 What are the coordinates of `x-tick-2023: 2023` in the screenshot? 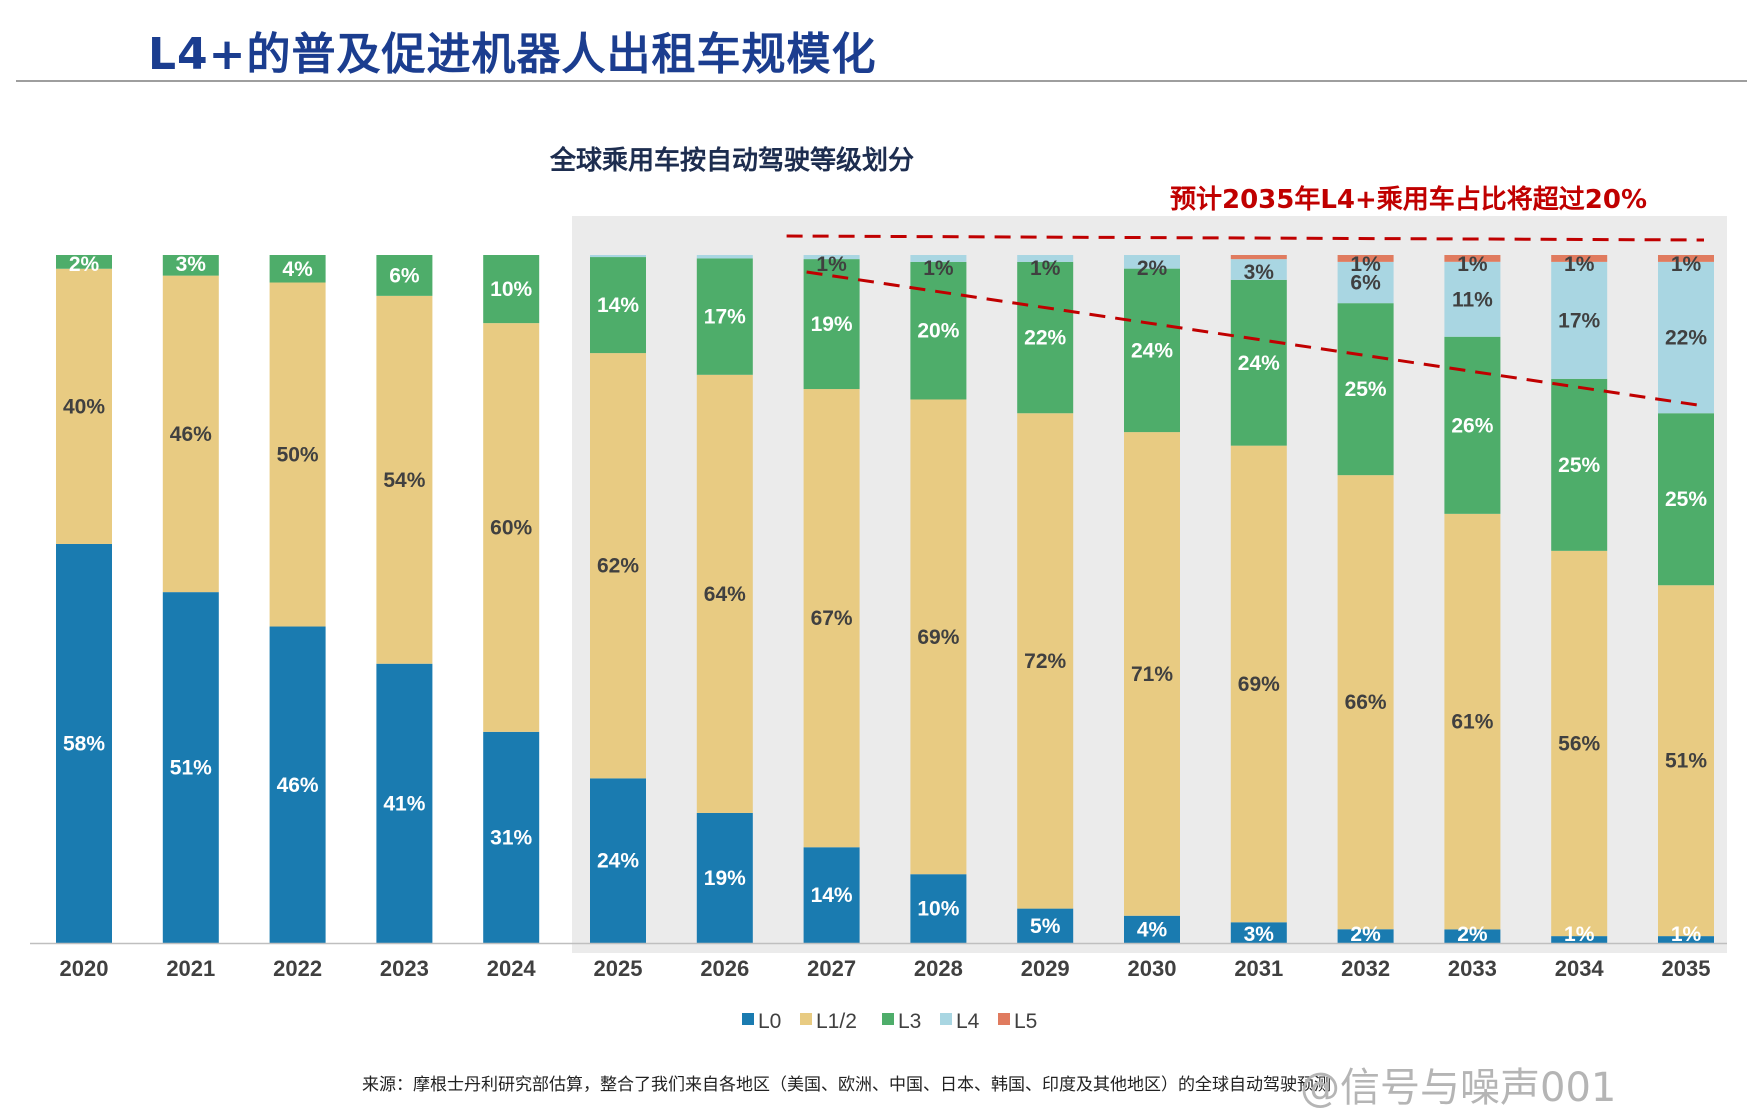 It's located at (404, 968).